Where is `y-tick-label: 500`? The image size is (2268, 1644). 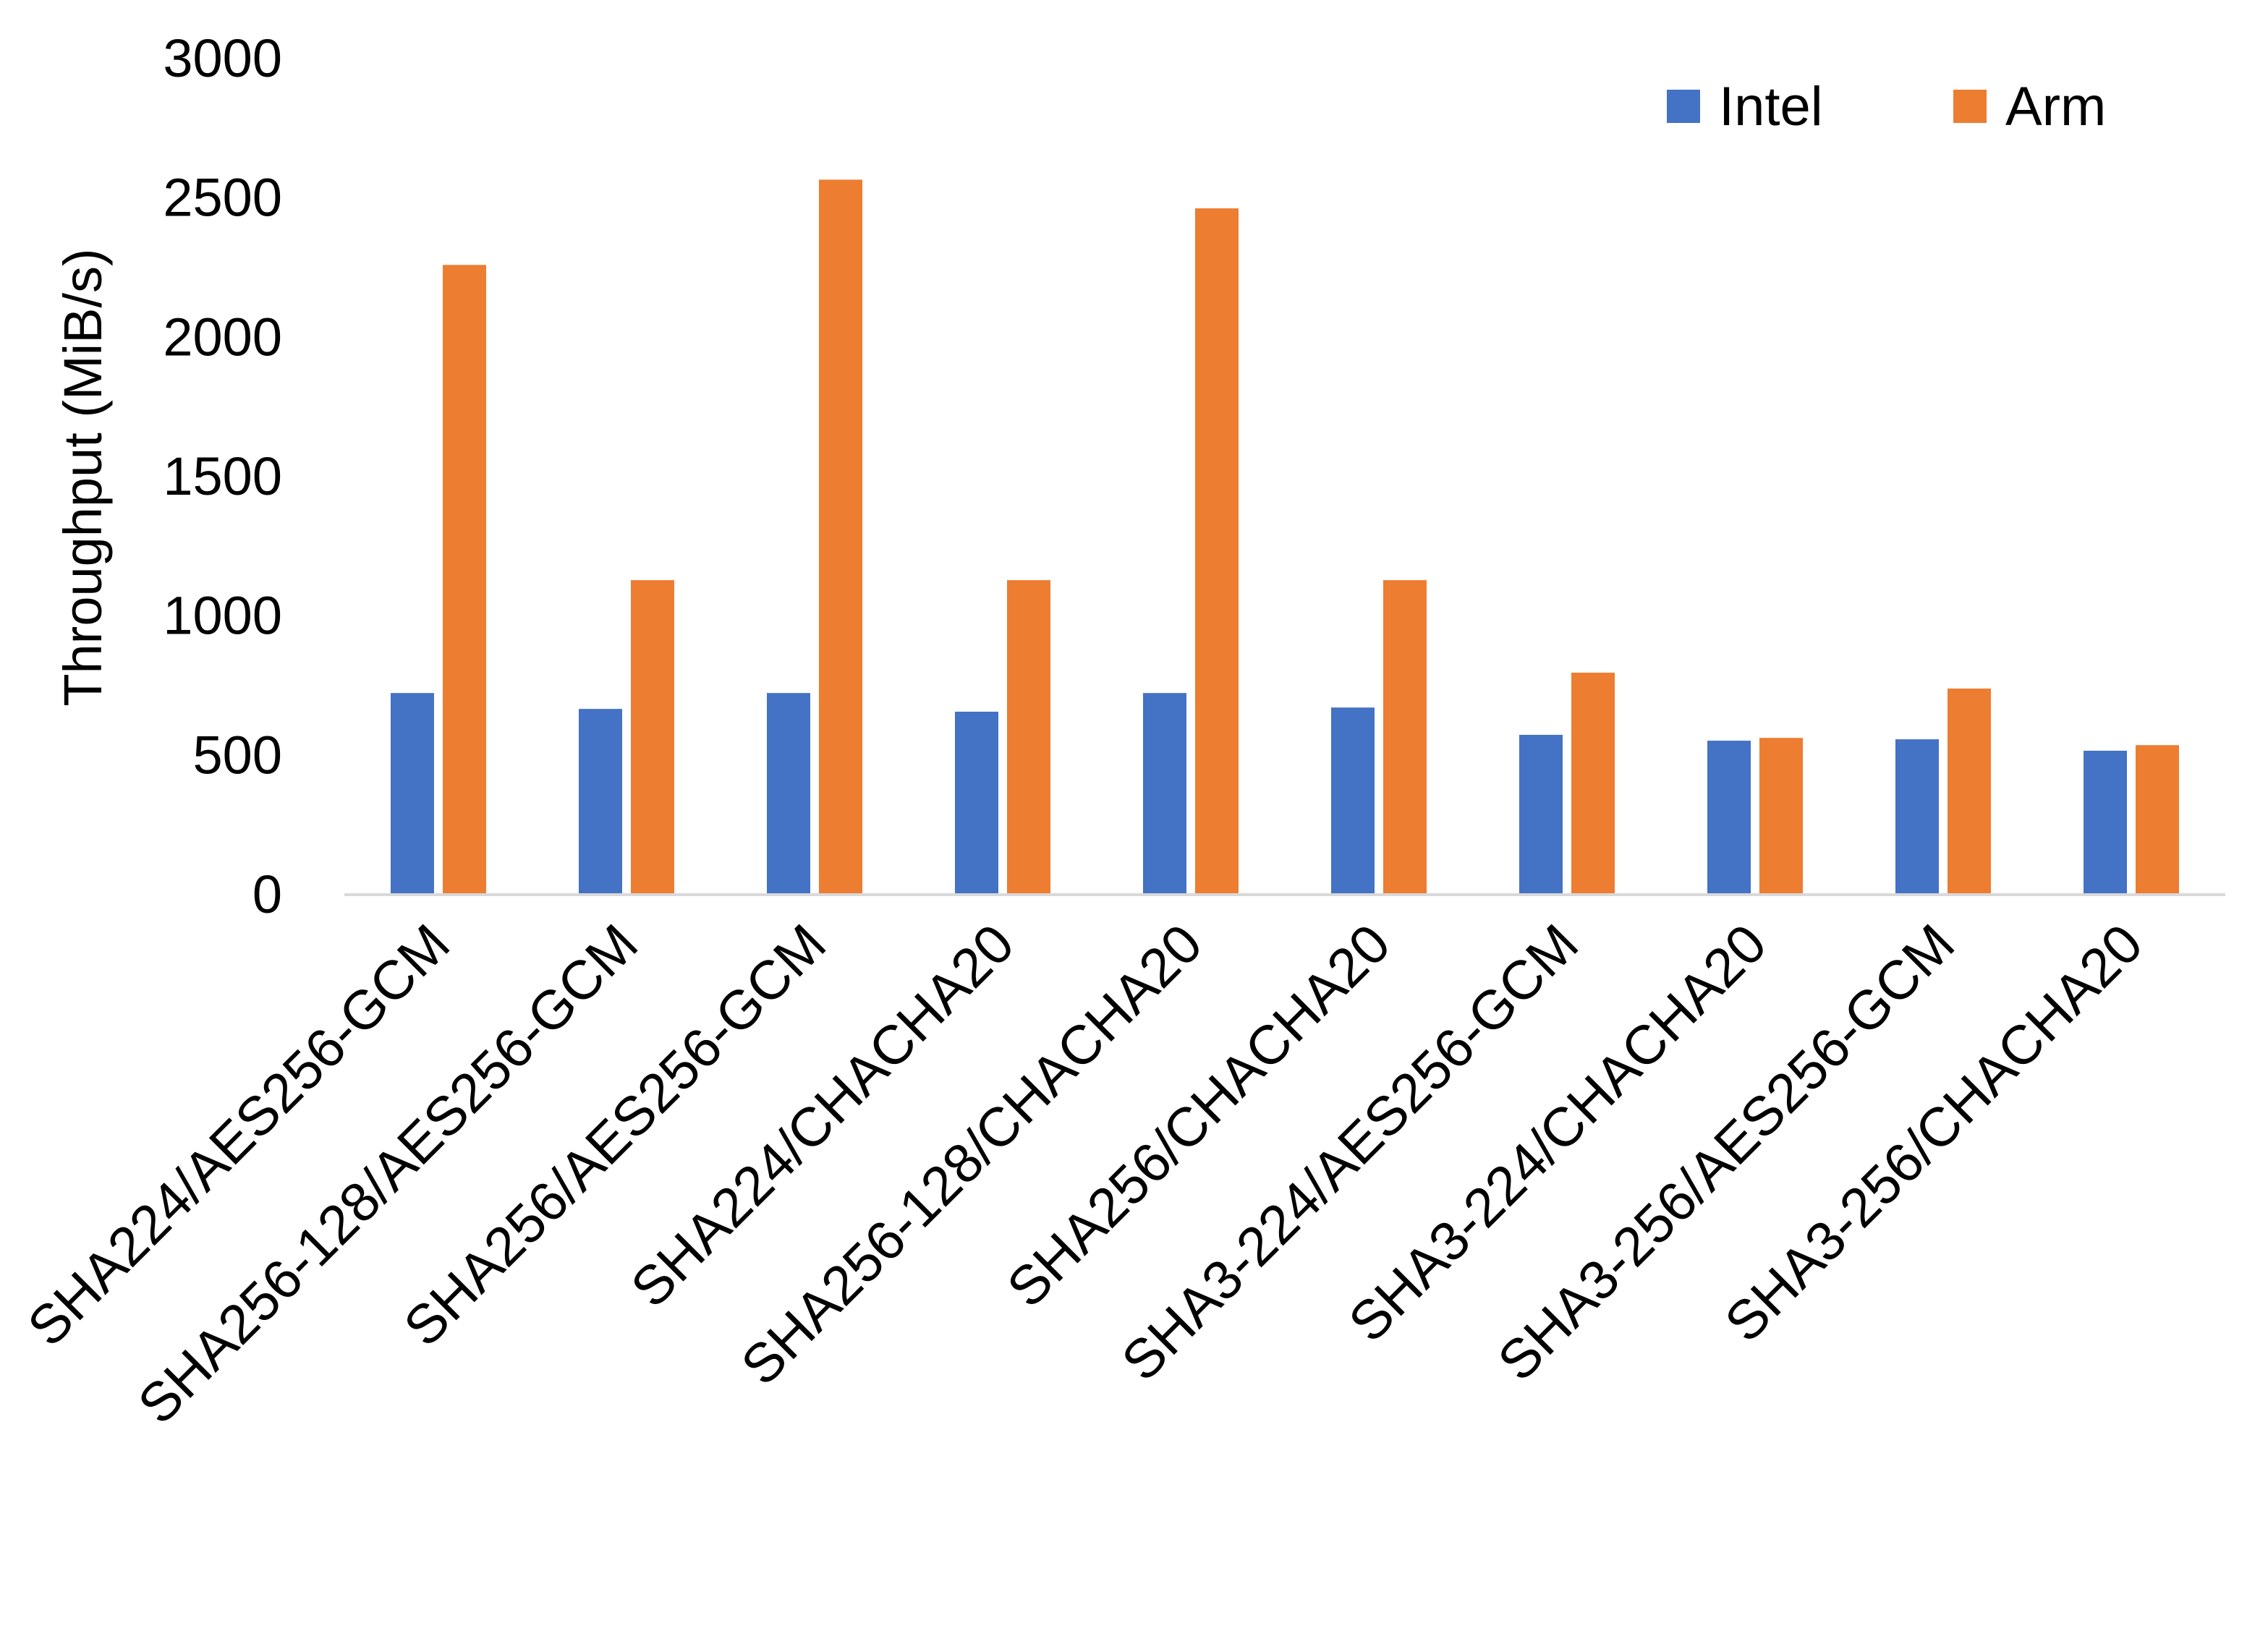
y-tick-label: 500 is located at coordinates (238, 755).